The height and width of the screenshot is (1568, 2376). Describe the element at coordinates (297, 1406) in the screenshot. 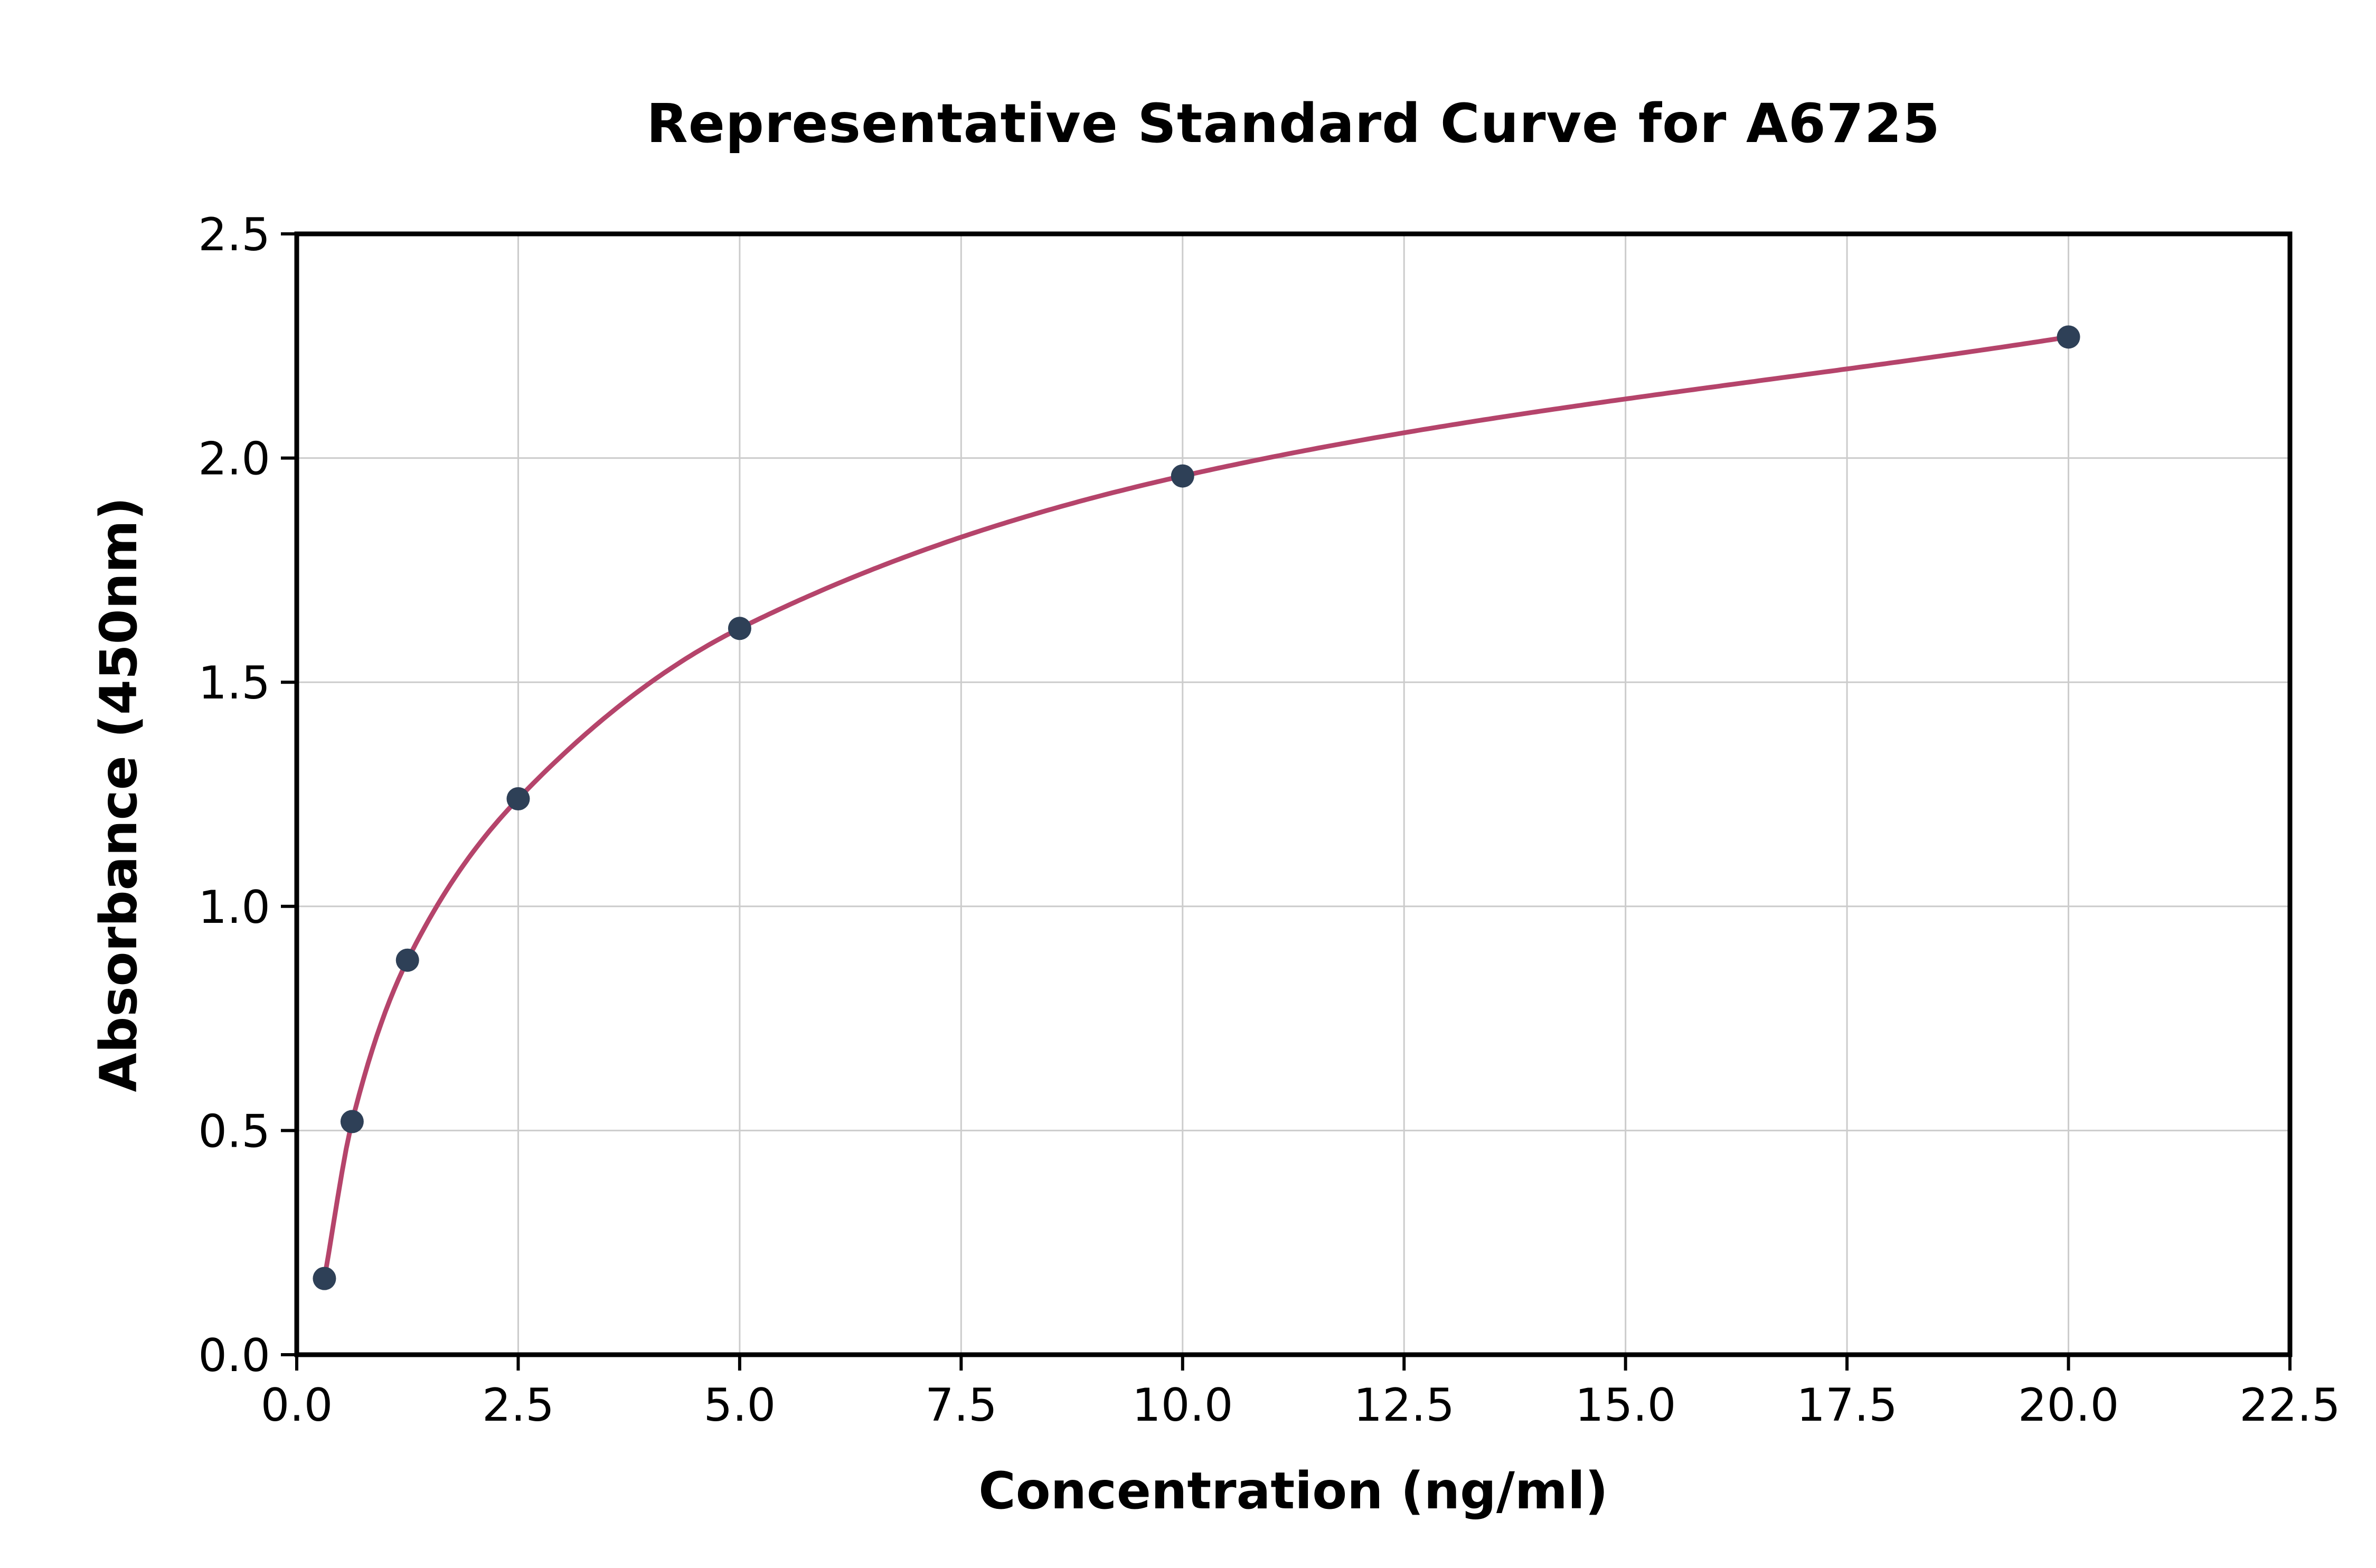

I see `x-tick-label: 0.0` at that location.